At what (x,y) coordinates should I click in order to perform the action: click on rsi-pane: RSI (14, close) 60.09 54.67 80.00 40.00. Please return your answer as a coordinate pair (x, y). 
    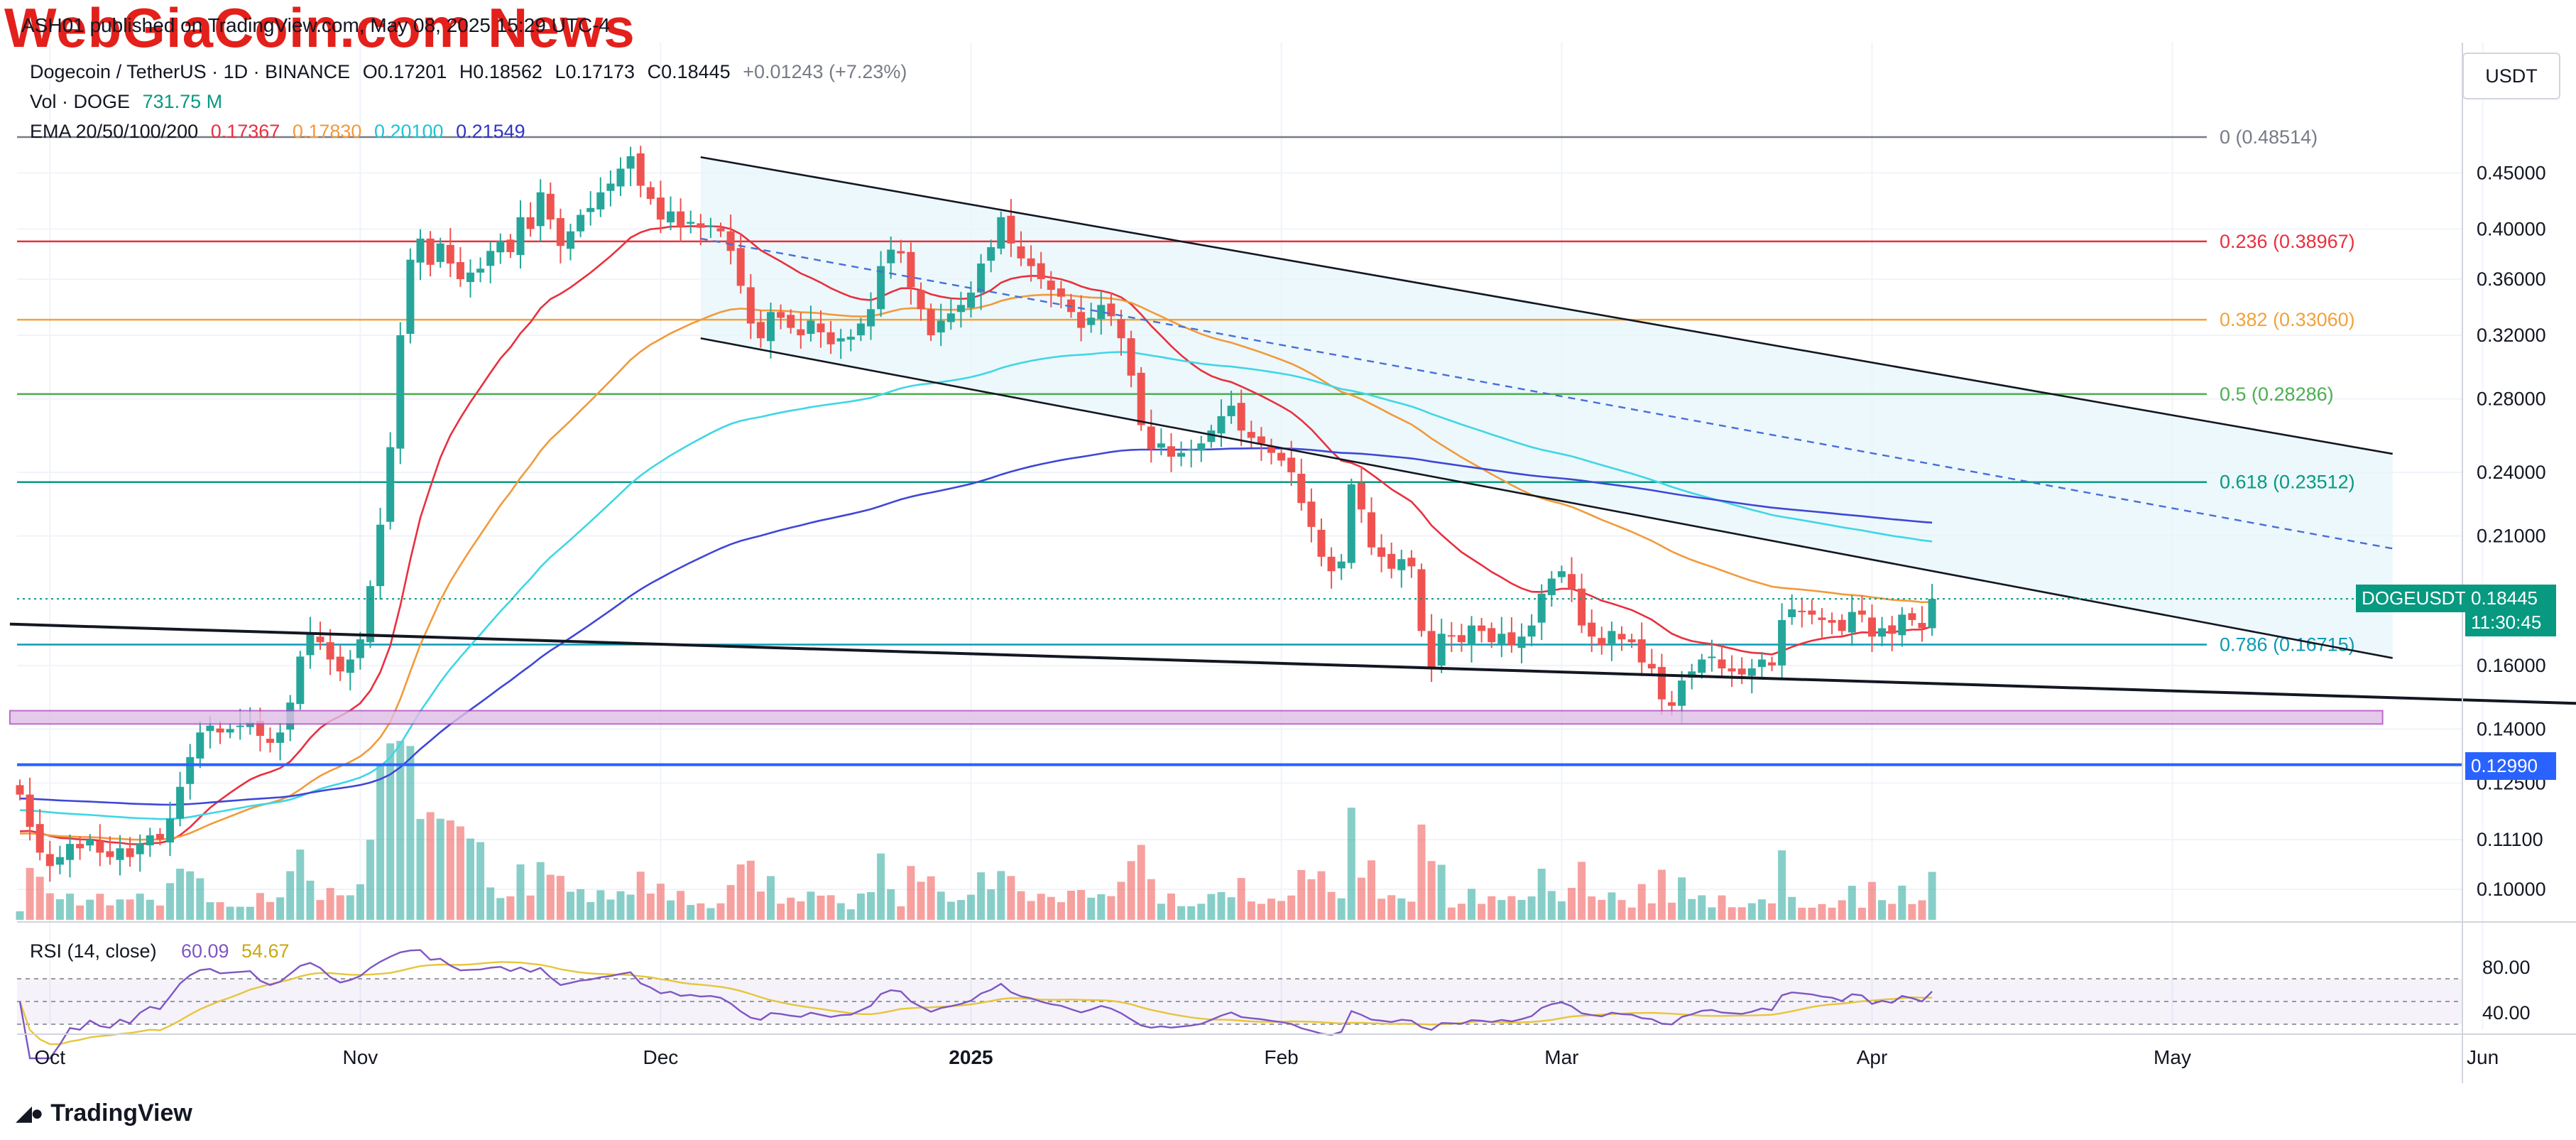
    Looking at the image, I should click on (1274, 1000).